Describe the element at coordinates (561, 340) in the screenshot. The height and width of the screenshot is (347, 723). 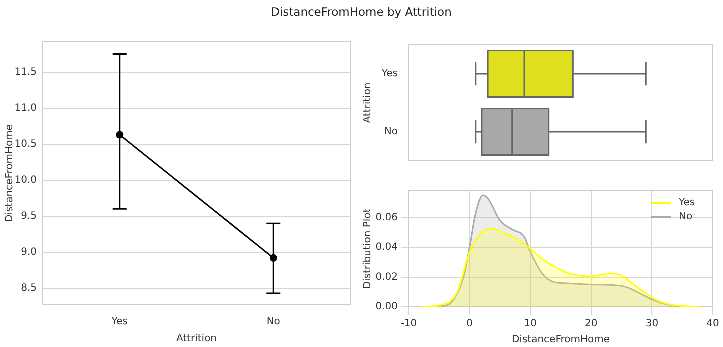
I see `x-axis-title: DistanceFromHome` at that location.